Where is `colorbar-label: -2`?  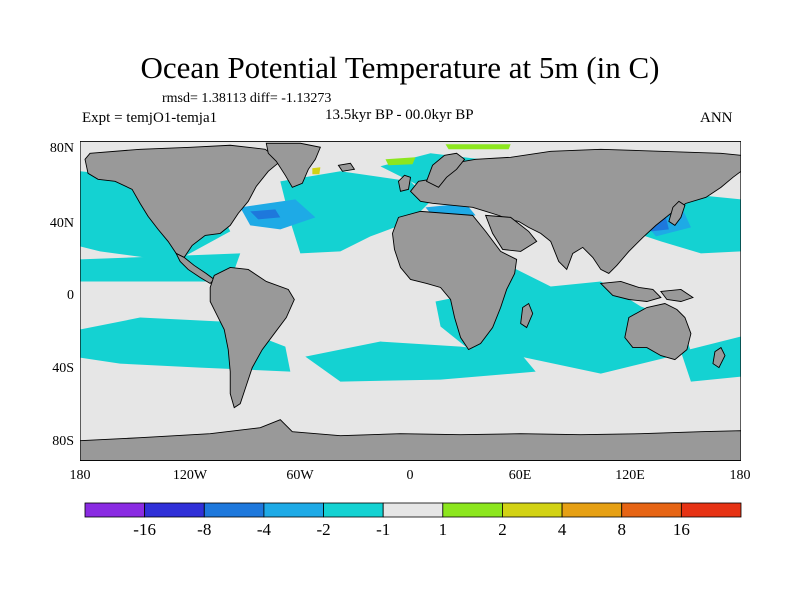
colorbar-label: -2 is located at coordinates (323, 529).